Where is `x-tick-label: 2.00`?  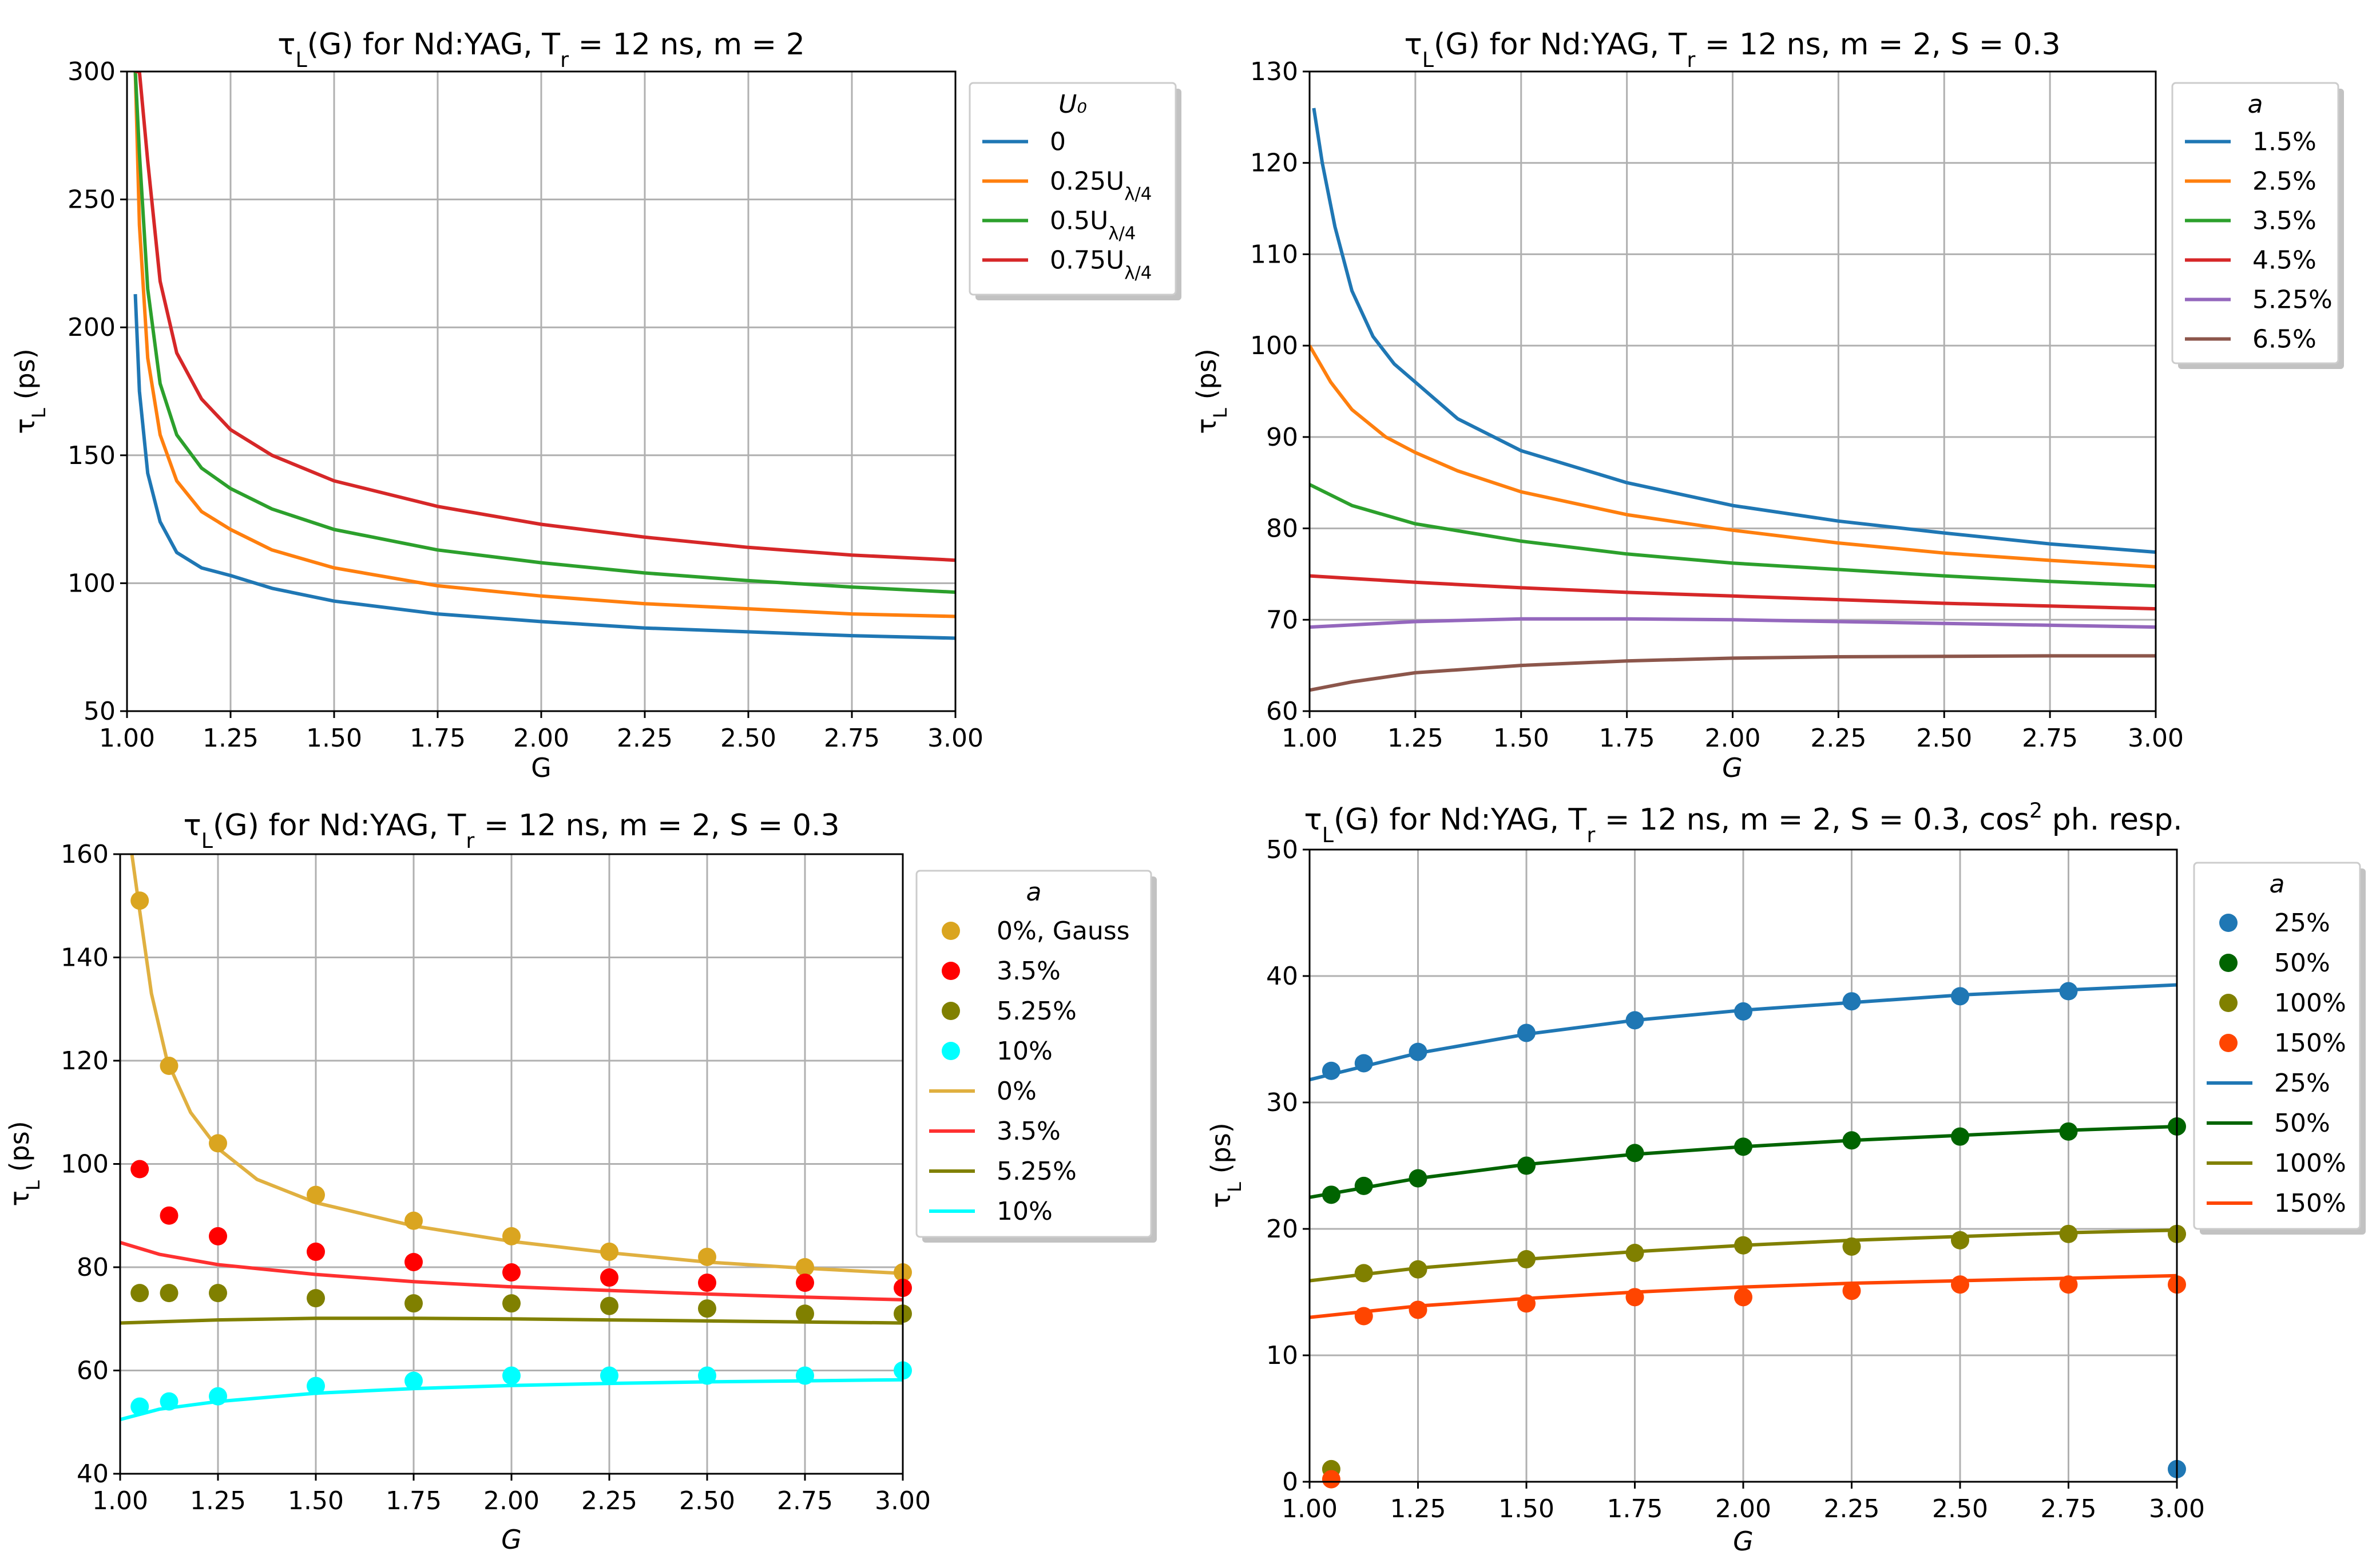
x-tick-label: 2.00 is located at coordinates (1743, 1509).